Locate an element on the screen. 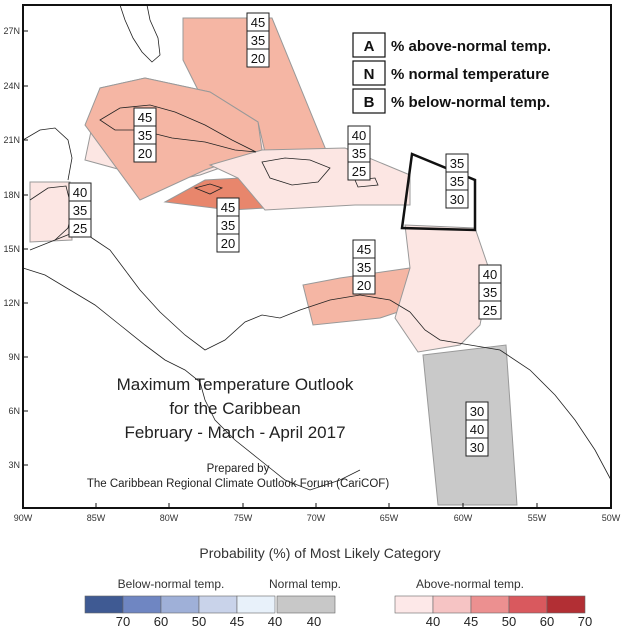 The height and width of the screenshot is (630, 632). legend-desc: % above-normal temp. is located at coordinates (471, 46).